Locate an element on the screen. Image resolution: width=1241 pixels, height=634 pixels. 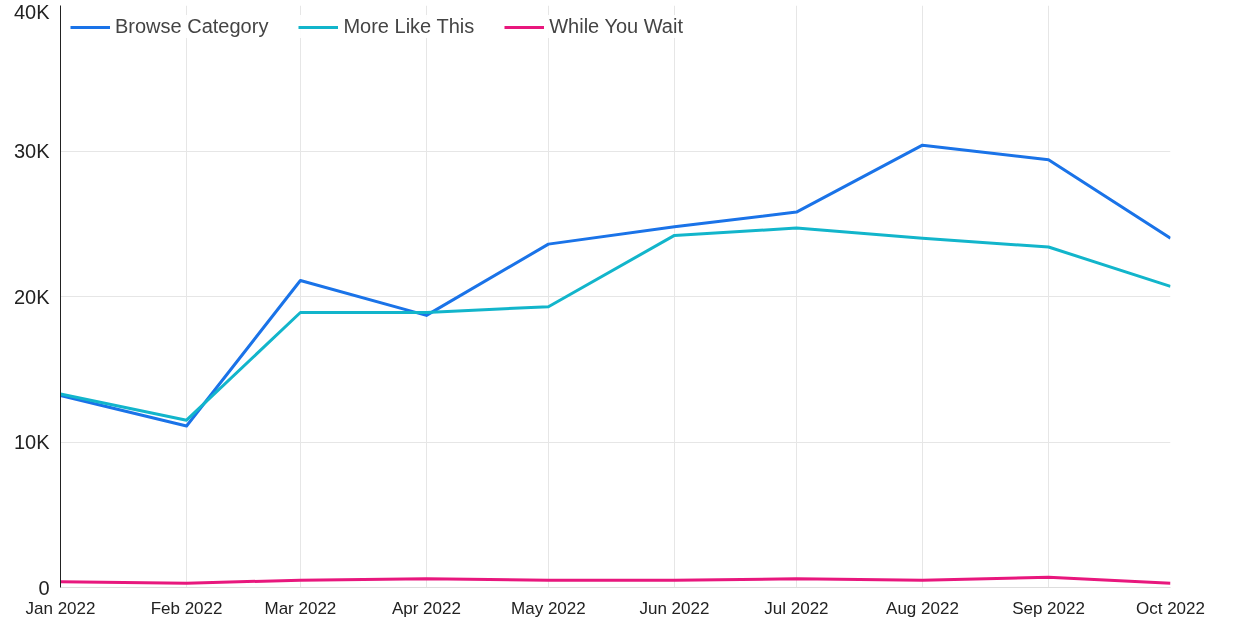
y-tick-label: 40K is located at coordinates (32, 11).